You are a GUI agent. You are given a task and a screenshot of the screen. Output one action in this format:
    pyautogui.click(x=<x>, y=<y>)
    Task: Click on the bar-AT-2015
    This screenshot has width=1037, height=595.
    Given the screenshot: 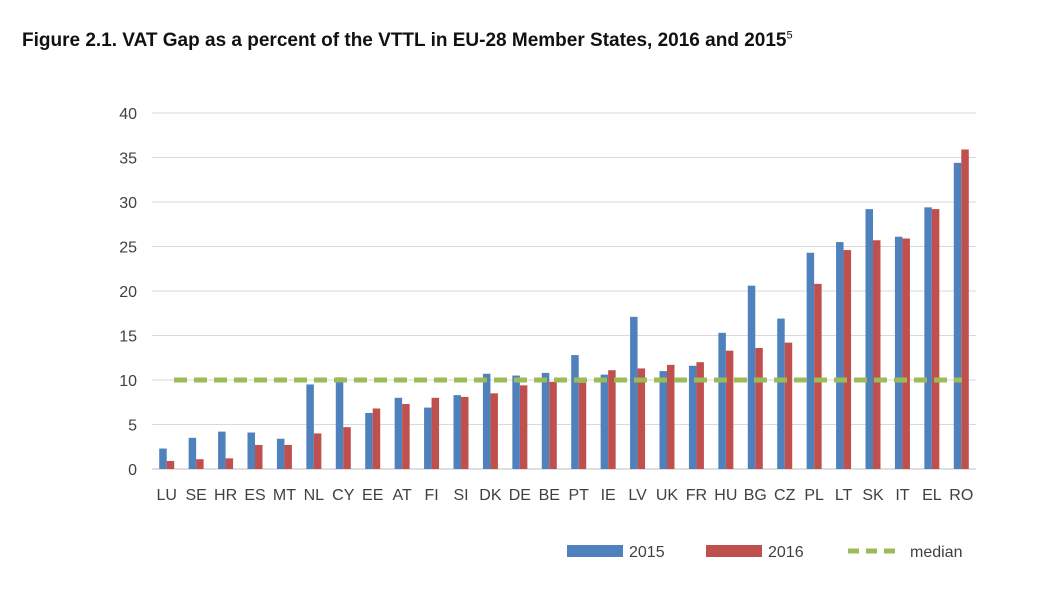 What is the action you would take?
    pyautogui.click(x=398, y=433)
    